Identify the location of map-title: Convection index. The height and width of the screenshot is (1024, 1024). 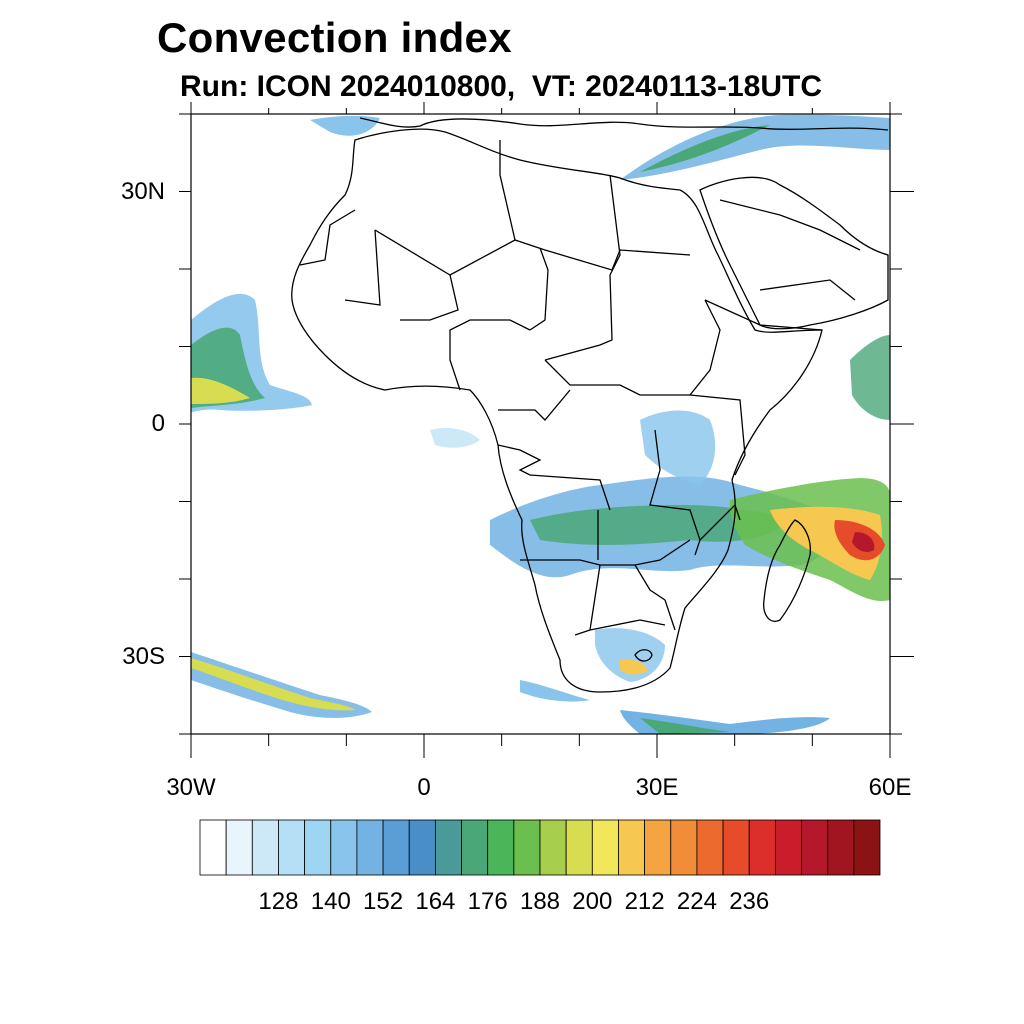
(334, 37).